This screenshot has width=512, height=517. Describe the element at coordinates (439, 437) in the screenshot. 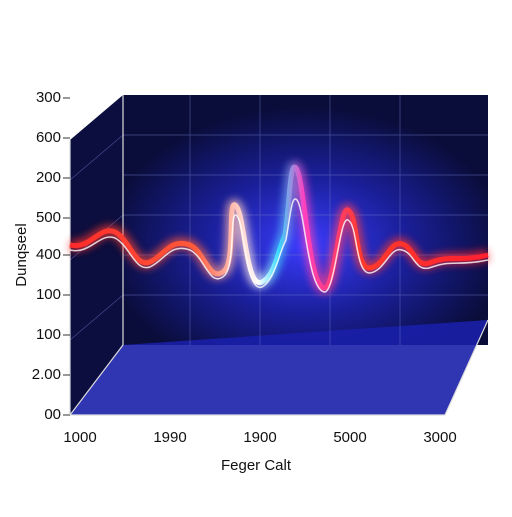

I see `x-tick-label: 3000` at that location.